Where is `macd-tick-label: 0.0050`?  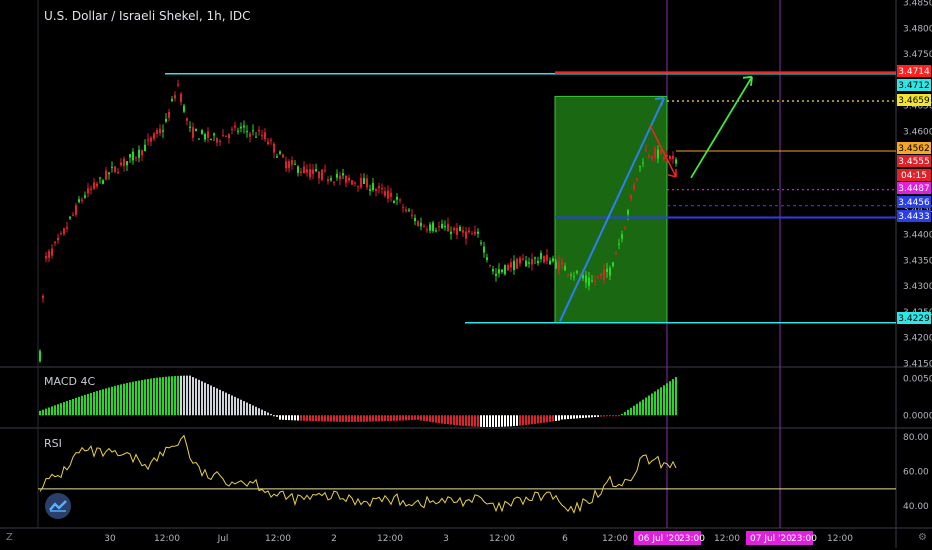
macd-tick-label: 0.0050 is located at coordinates (917, 380).